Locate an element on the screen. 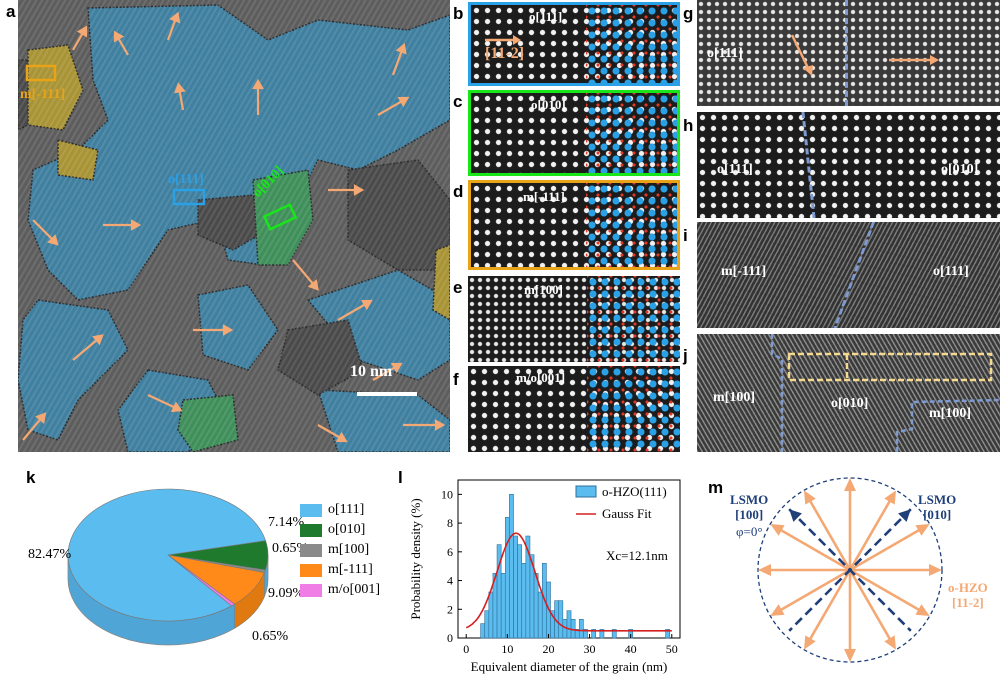 The width and height of the screenshot is (1000, 676). y-tick-label: 2 is located at coordinates (450, 609).